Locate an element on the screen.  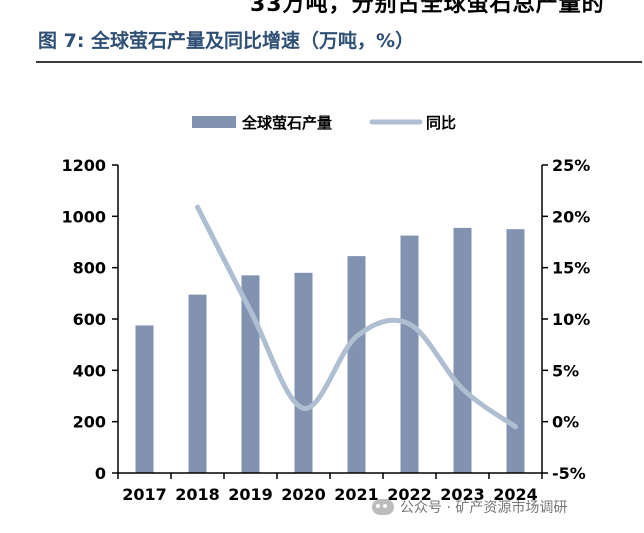
bar-2021 is located at coordinates (356, 364).